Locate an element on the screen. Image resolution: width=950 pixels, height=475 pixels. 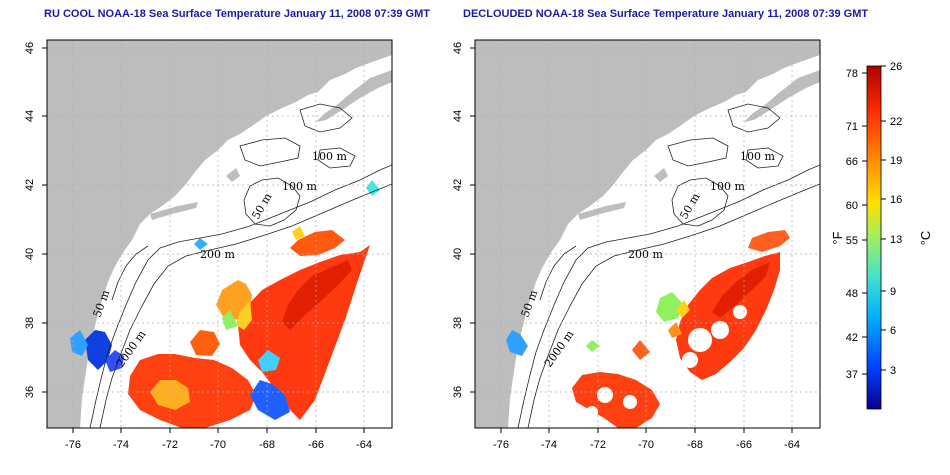
left-y-tick-label: 46 is located at coordinates (30, 48).